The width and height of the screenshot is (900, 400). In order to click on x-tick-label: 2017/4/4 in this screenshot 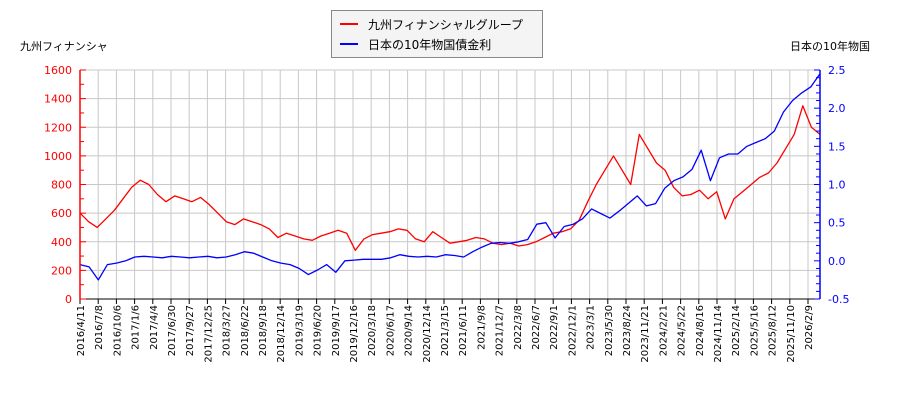, I will do `click(154, 327)`.